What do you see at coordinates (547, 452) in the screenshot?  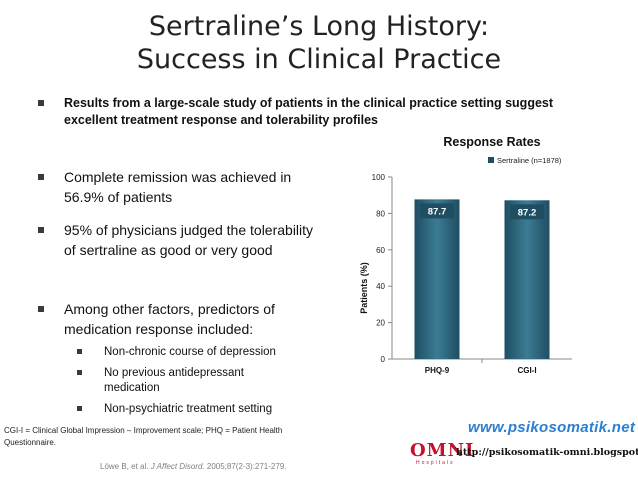 I see `blog-url: http://psikosomatik-omni.blogspot.co.id` at bounding box center [547, 452].